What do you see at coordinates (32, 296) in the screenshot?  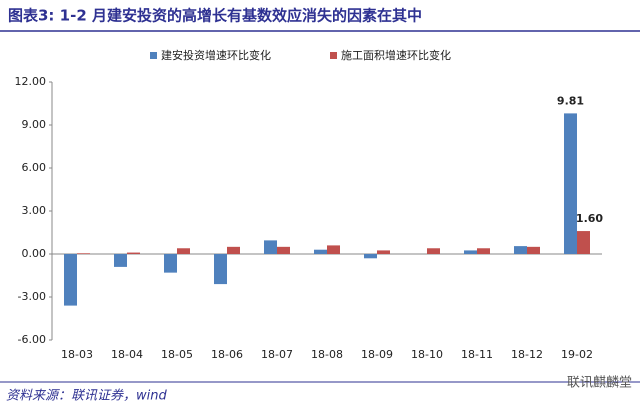 I see `y-tick-label: -3.00` at bounding box center [32, 296].